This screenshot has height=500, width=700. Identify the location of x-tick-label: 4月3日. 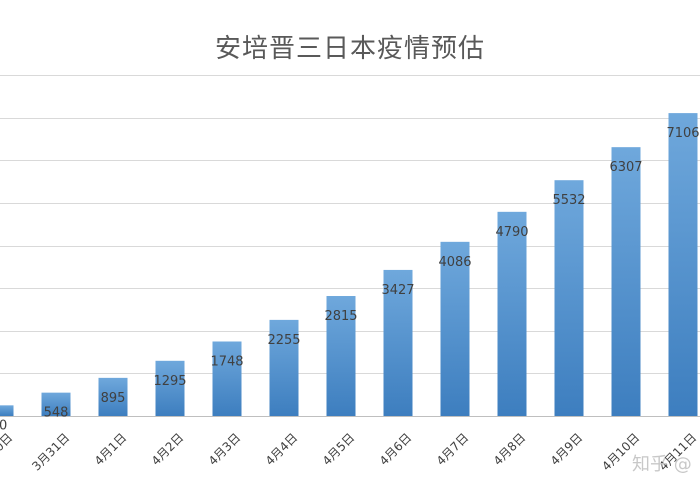
(225, 449).